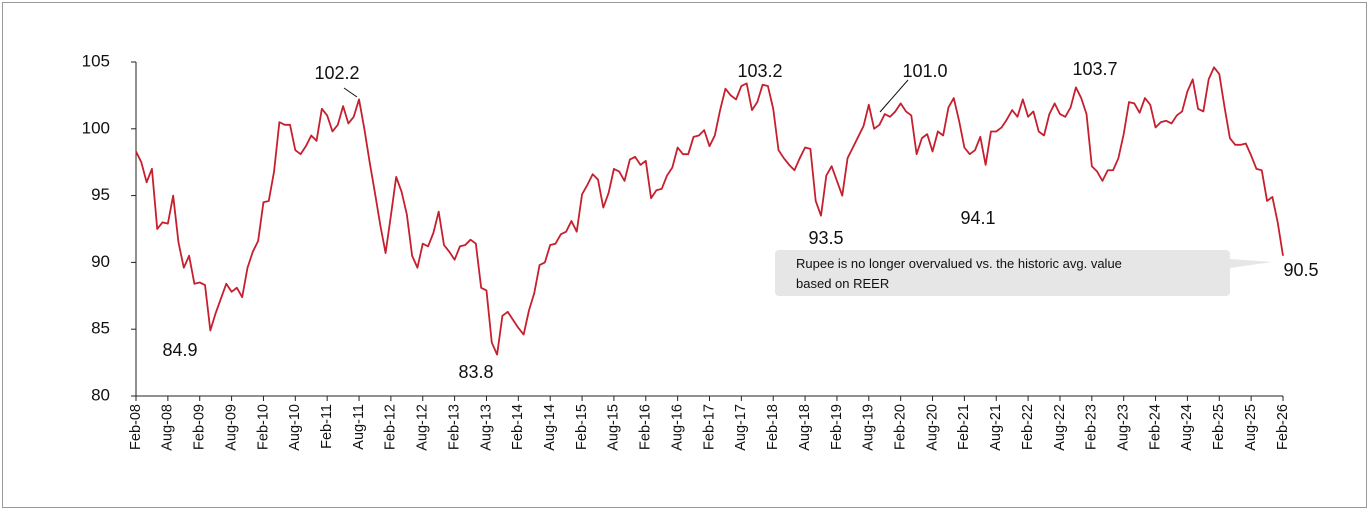 The width and height of the screenshot is (1370, 516). What do you see at coordinates (1155, 427) in the screenshot?
I see `x-tick-label: Feb-24` at bounding box center [1155, 427].